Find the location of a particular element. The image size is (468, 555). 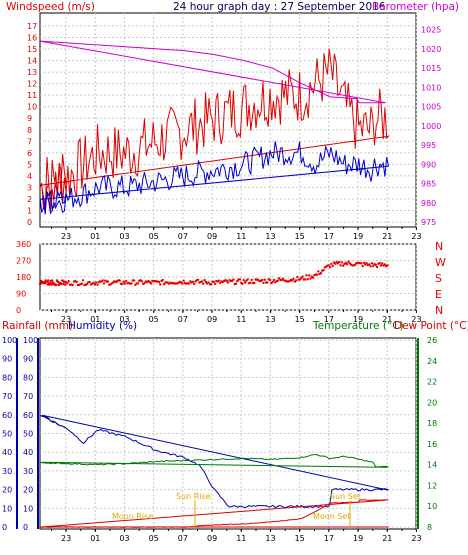

wind-tick-label: 12 is located at coordinates (32, 84).